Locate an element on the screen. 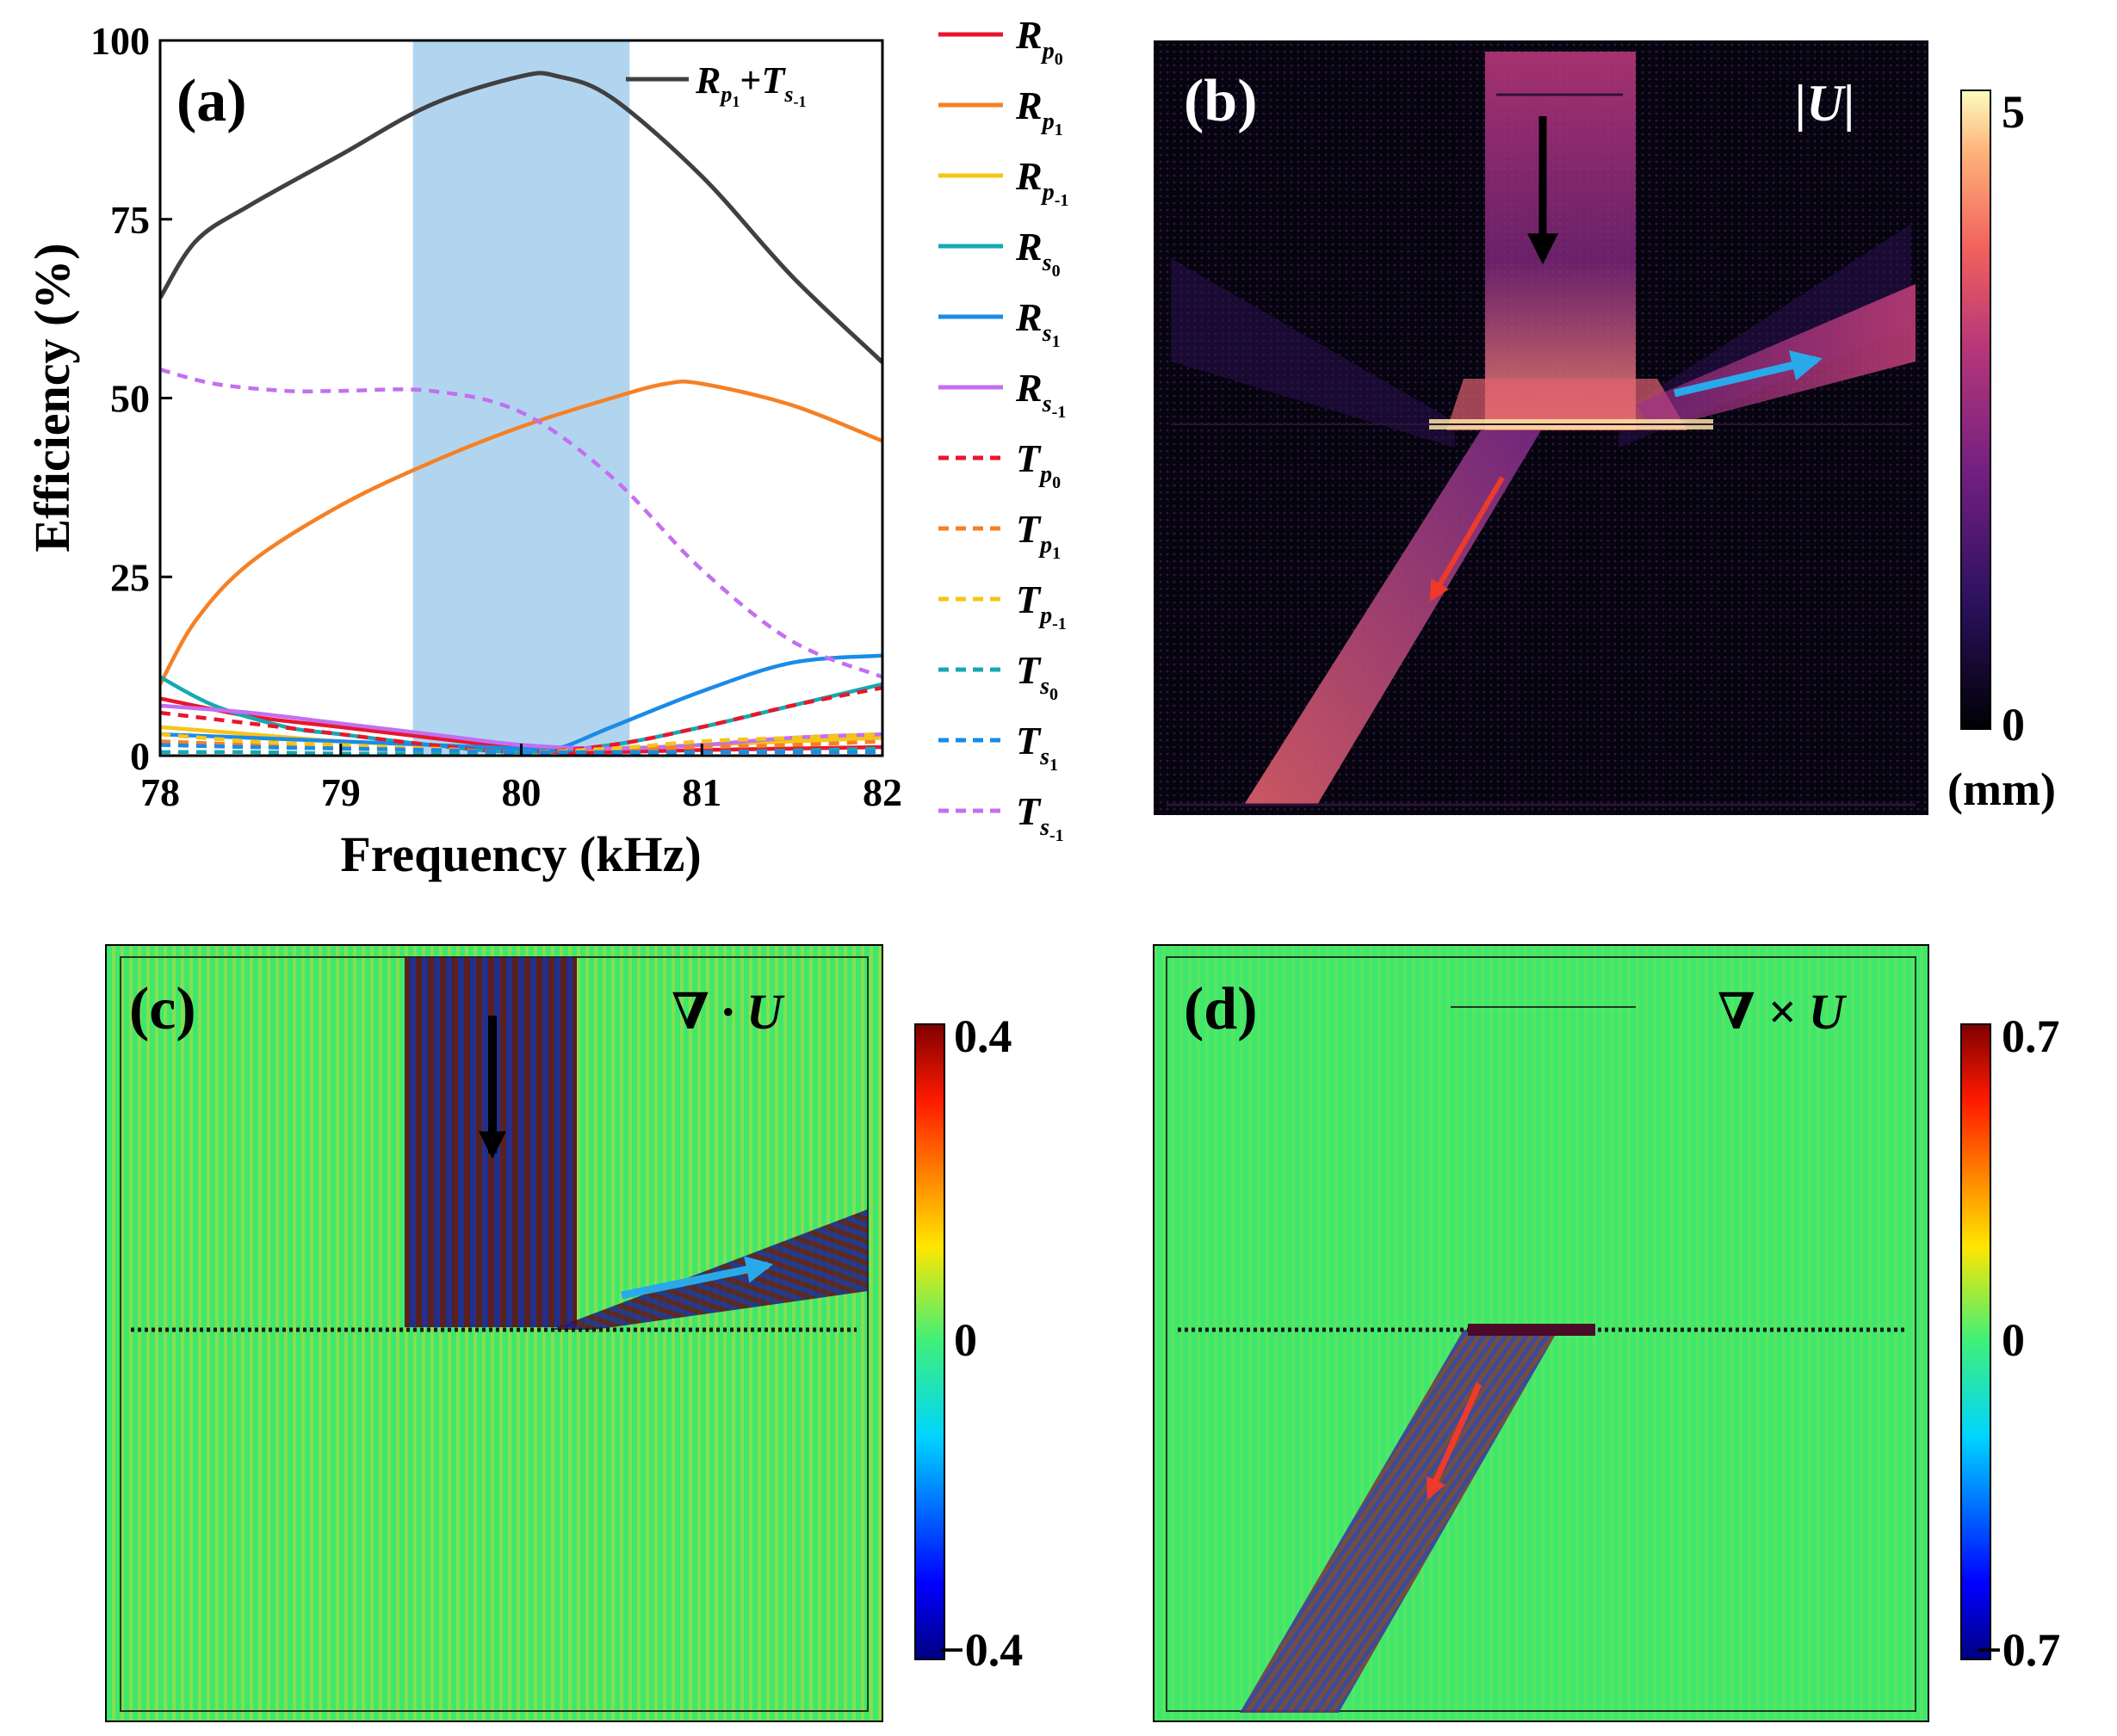 This screenshot has width=2117, height=1736. legend-label: Ts-1 is located at coordinates (1040, 817).